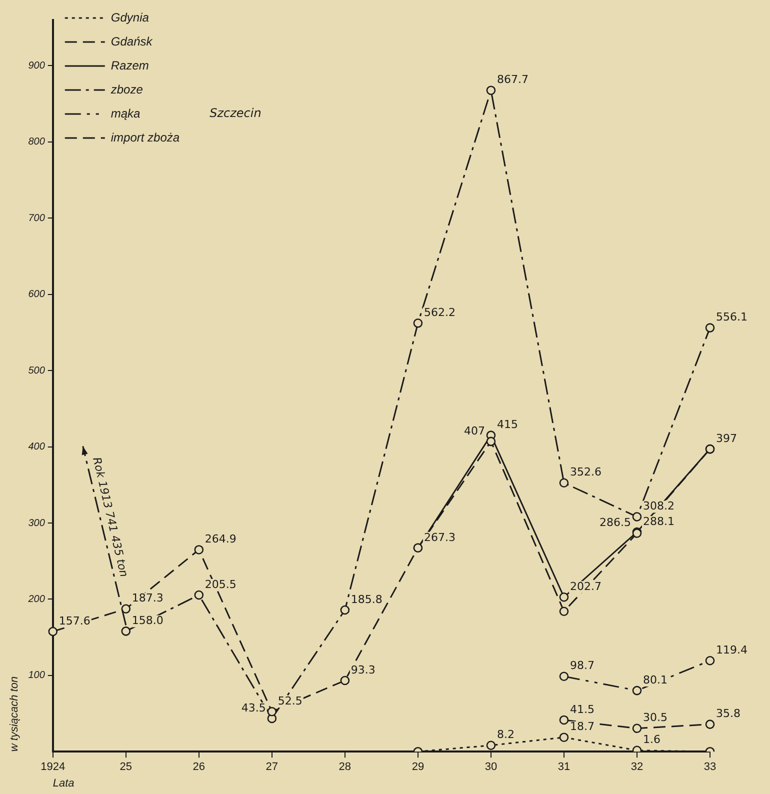 This screenshot has width=770, height=794. Describe the element at coordinates (732, 649) in the screenshot. I see `data-label: 119.4` at that location.